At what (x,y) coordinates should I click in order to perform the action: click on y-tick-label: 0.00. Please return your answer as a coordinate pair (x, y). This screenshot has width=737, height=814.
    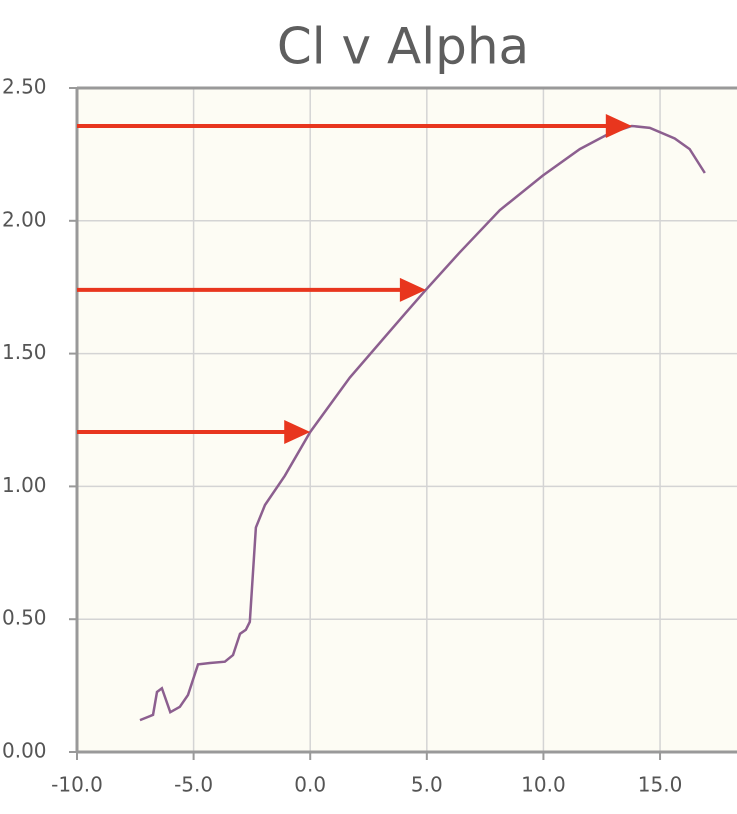
    Looking at the image, I should click on (24, 751).